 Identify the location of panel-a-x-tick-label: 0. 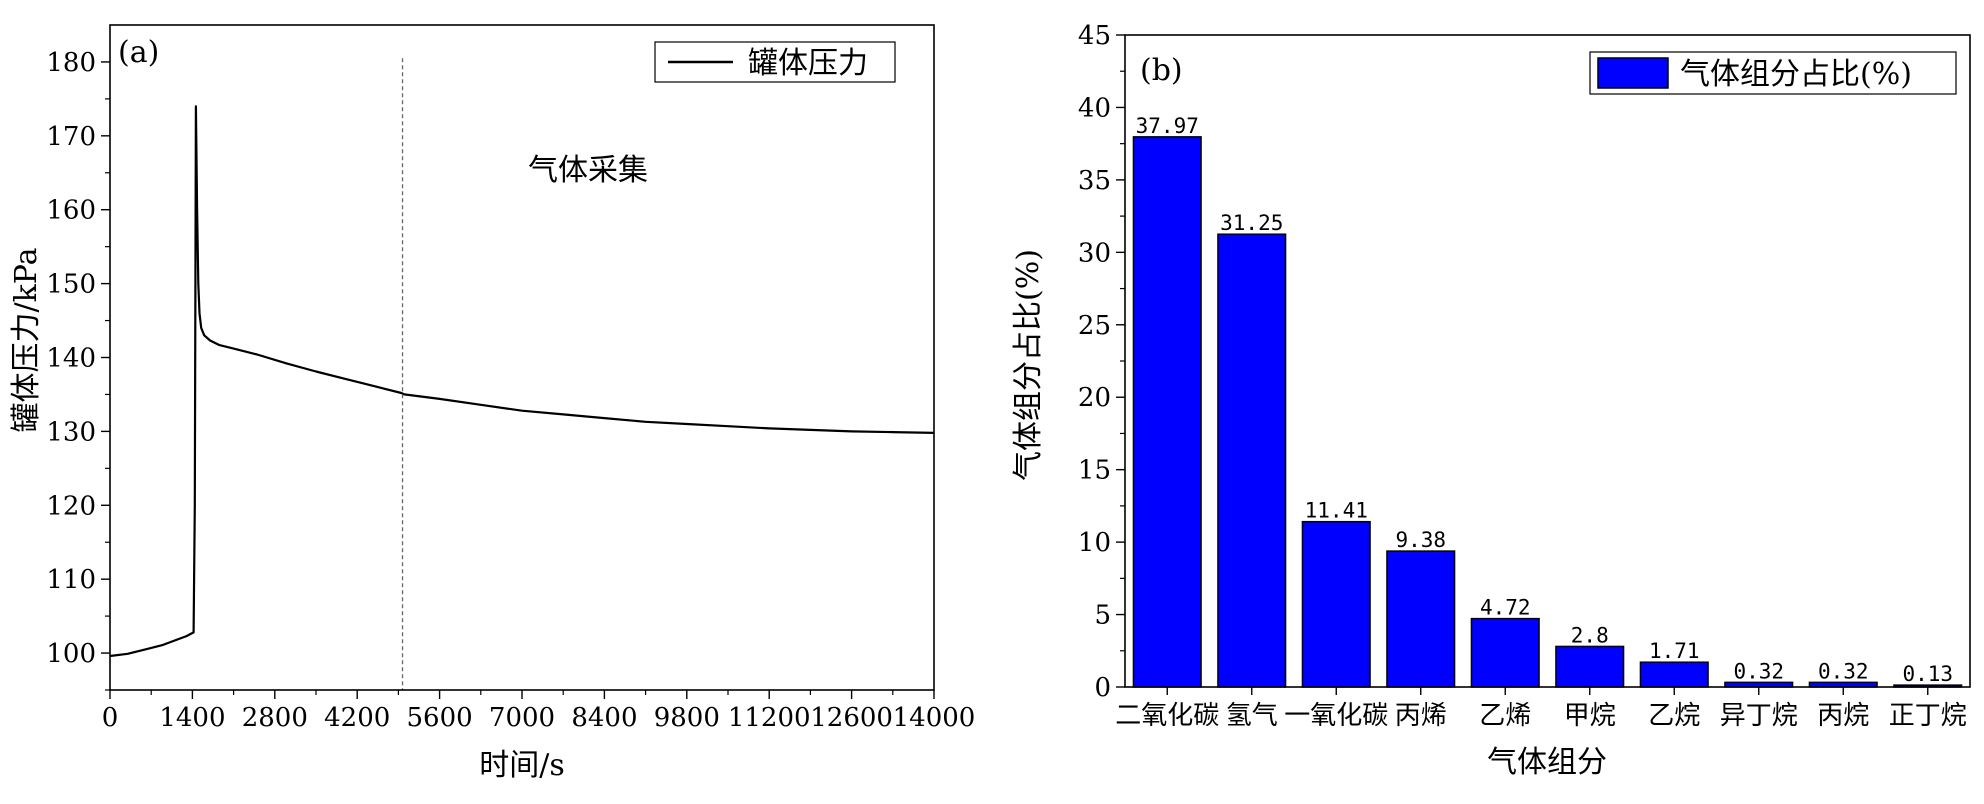
(110, 718).